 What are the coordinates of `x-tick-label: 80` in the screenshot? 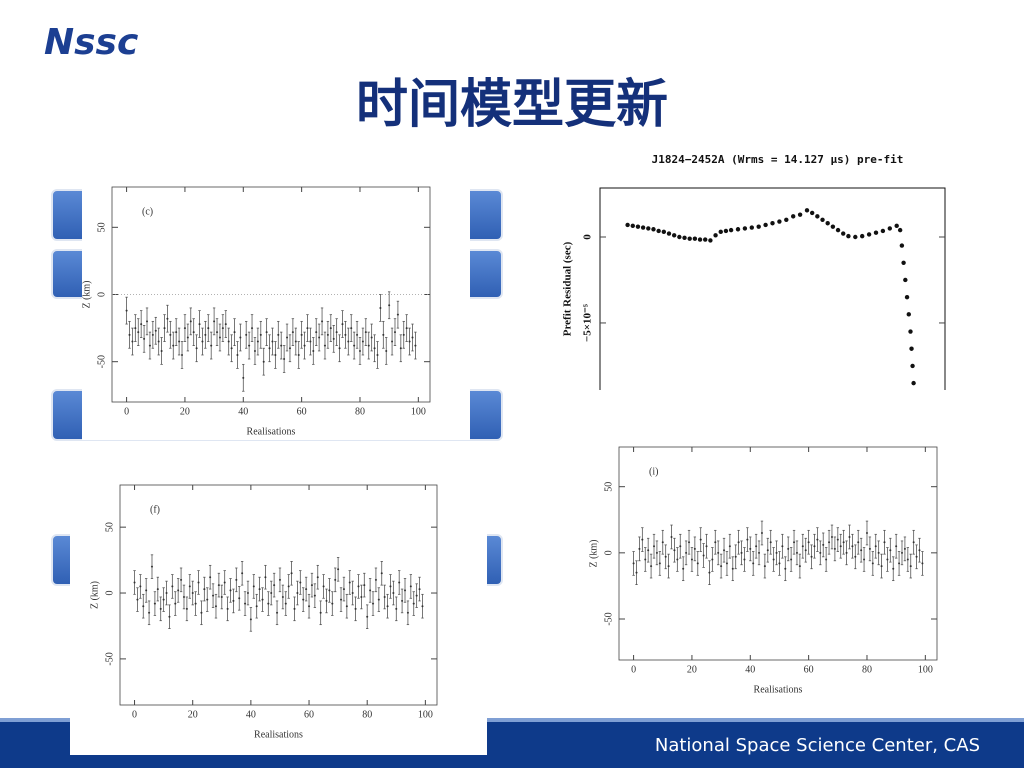 It's located at (360, 411).